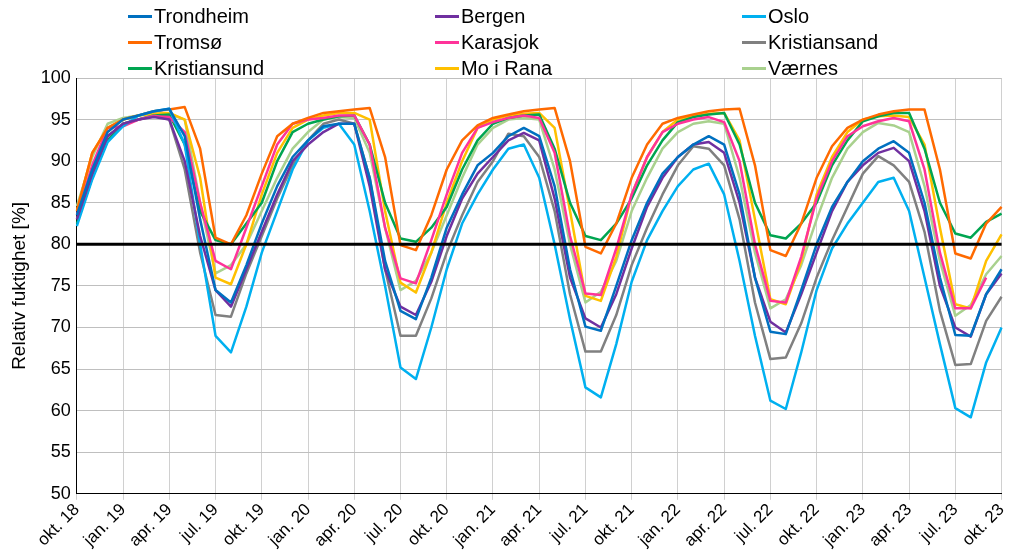  What do you see at coordinates (507, 68) in the screenshot?
I see `legend-label: Mo i Rana` at bounding box center [507, 68].